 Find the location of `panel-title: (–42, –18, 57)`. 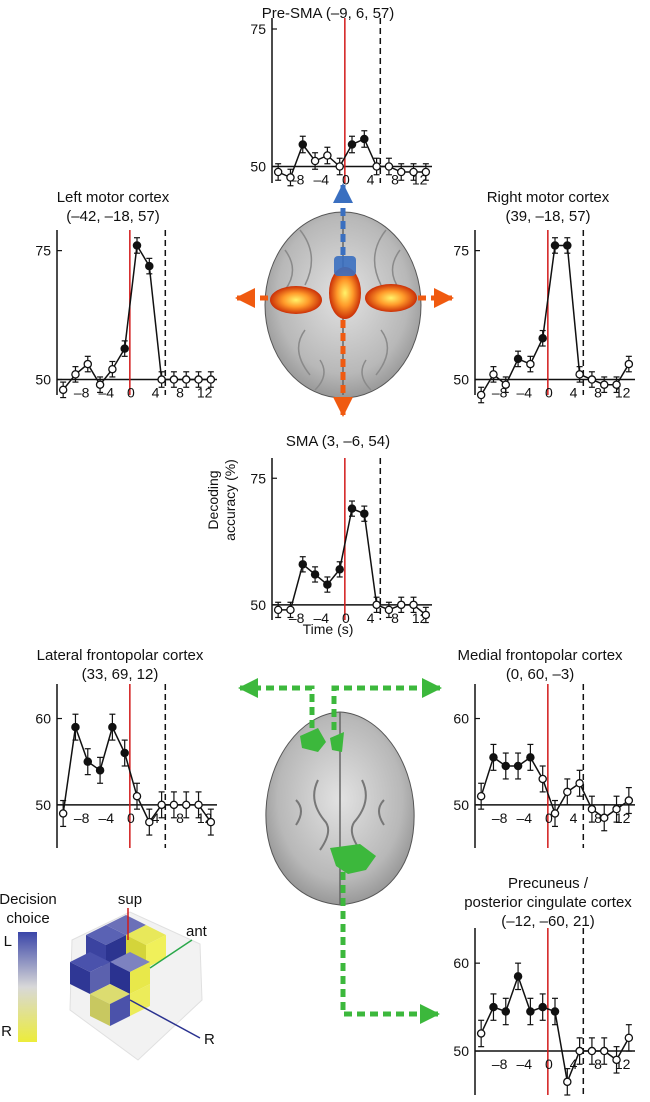

panel-title: (–42, –18, 57) is located at coordinates (112, 216).